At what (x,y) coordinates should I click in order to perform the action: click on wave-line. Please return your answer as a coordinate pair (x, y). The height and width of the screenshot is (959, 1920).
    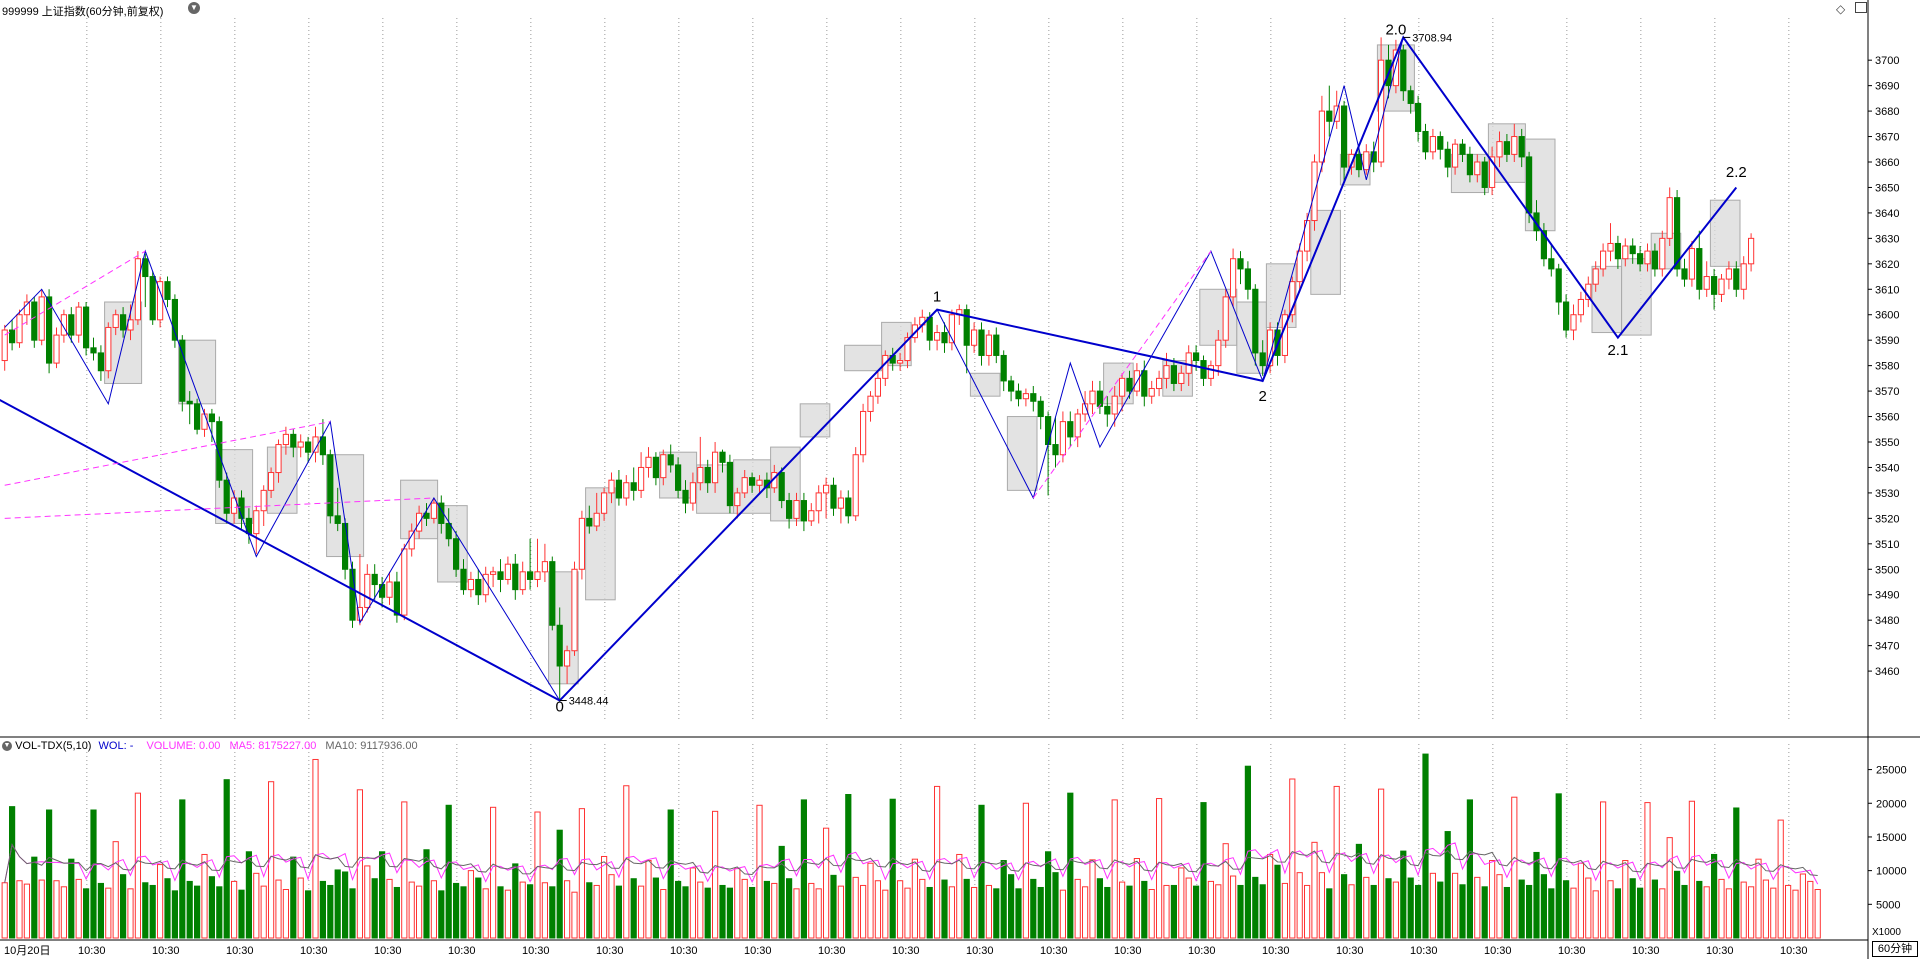
    Looking at the image, I should click on (282, 475).